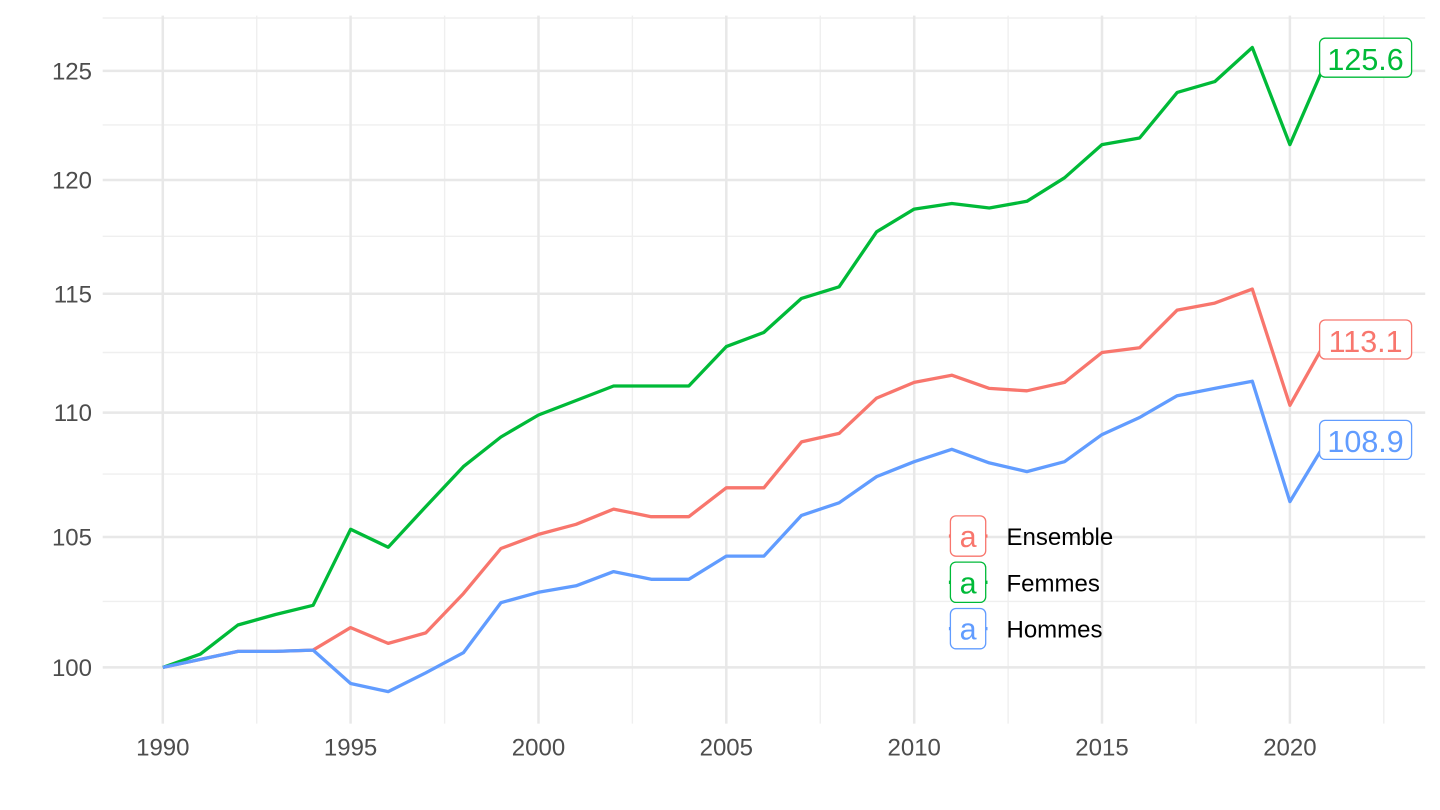 The height and width of the screenshot is (810, 1440). I want to click on svg-text: Hommes, so click(1055, 630).